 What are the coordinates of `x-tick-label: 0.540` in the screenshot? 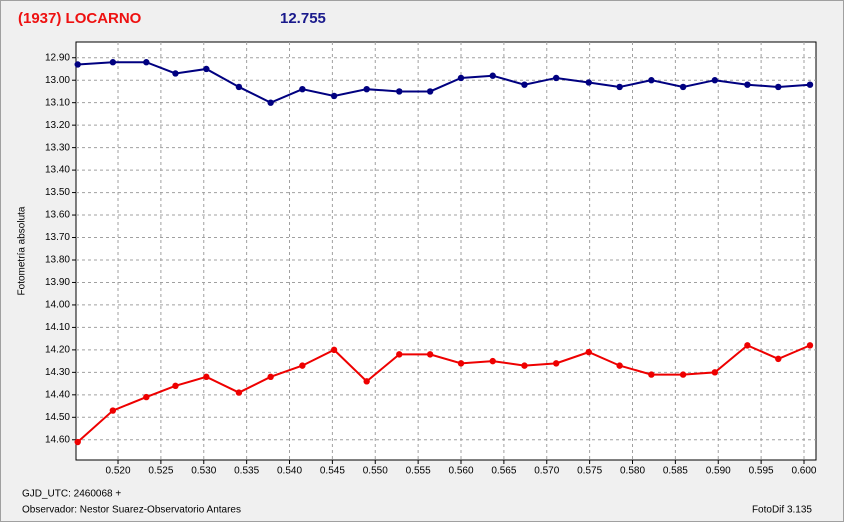 It's located at (289, 471).